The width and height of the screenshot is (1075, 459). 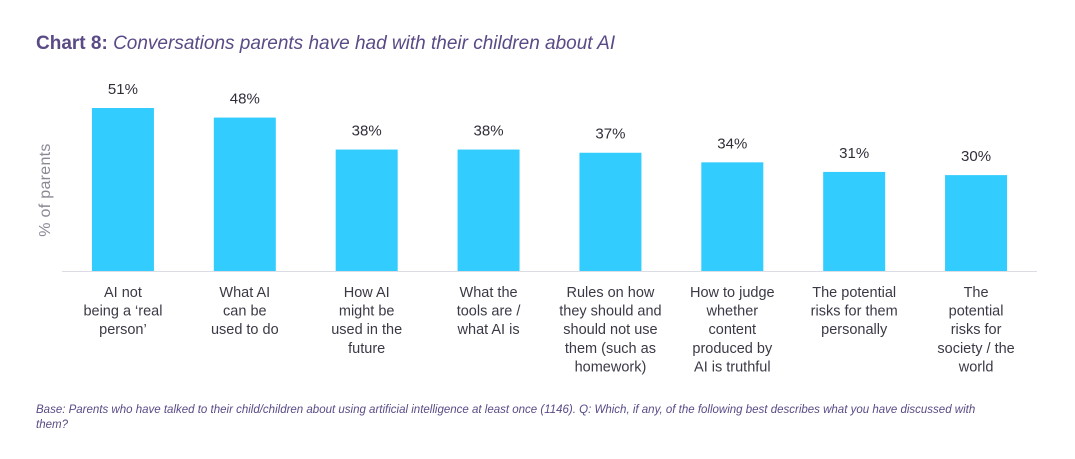 What do you see at coordinates (122, 311) in the screenshot?
I see `category-label-1: AI not being a ‘real person’` at bounding box center [122, 311].